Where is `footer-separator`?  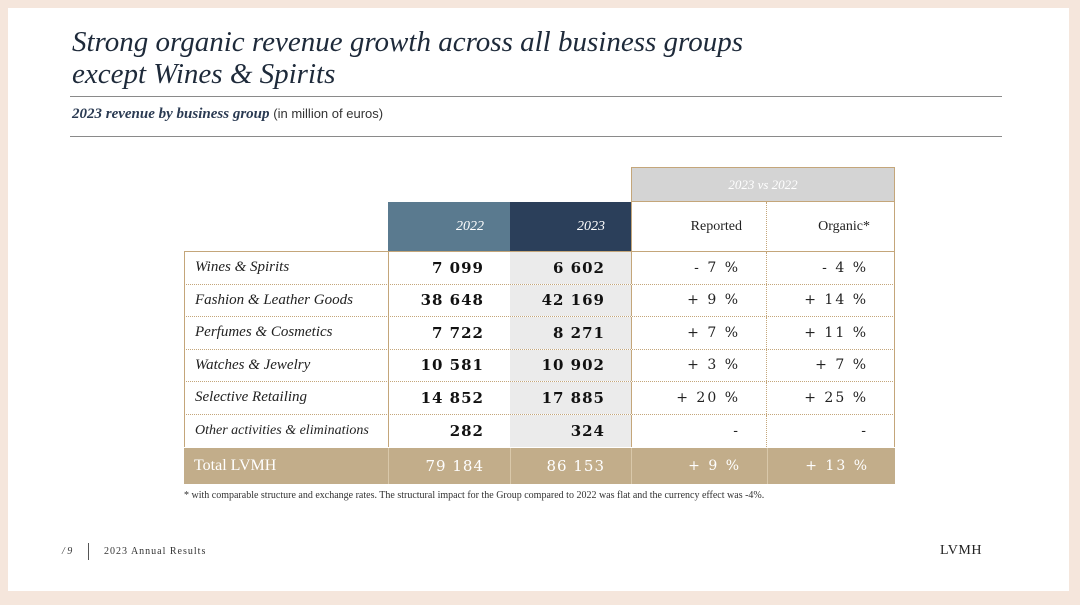
footer-separator is located at coordinates (88, 551).